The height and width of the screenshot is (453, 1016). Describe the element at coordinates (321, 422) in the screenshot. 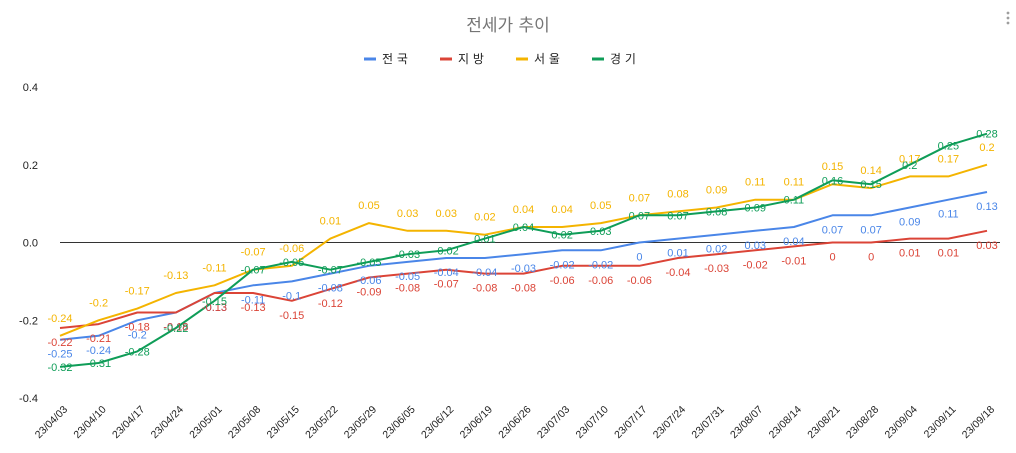

I see `x-tick-label: 23/05/22` at that location.